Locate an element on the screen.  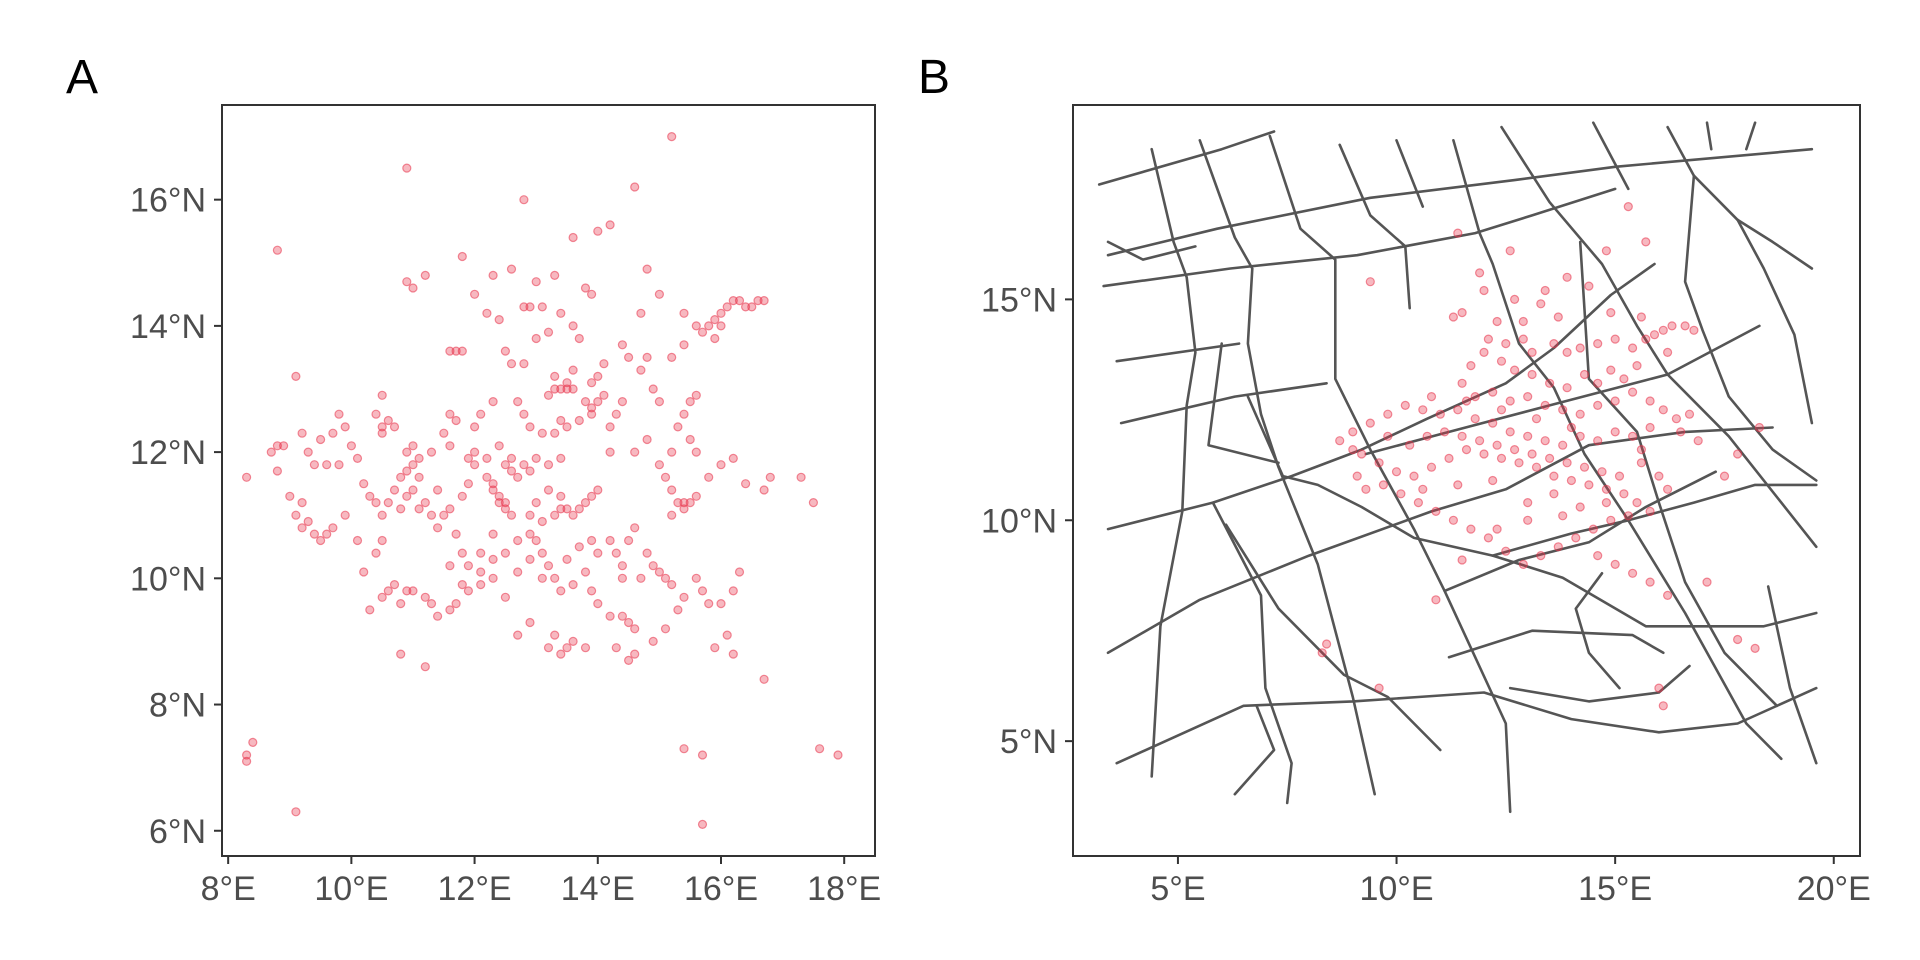
x-tick-label: 15°E is located at coordinates (1615, 889).